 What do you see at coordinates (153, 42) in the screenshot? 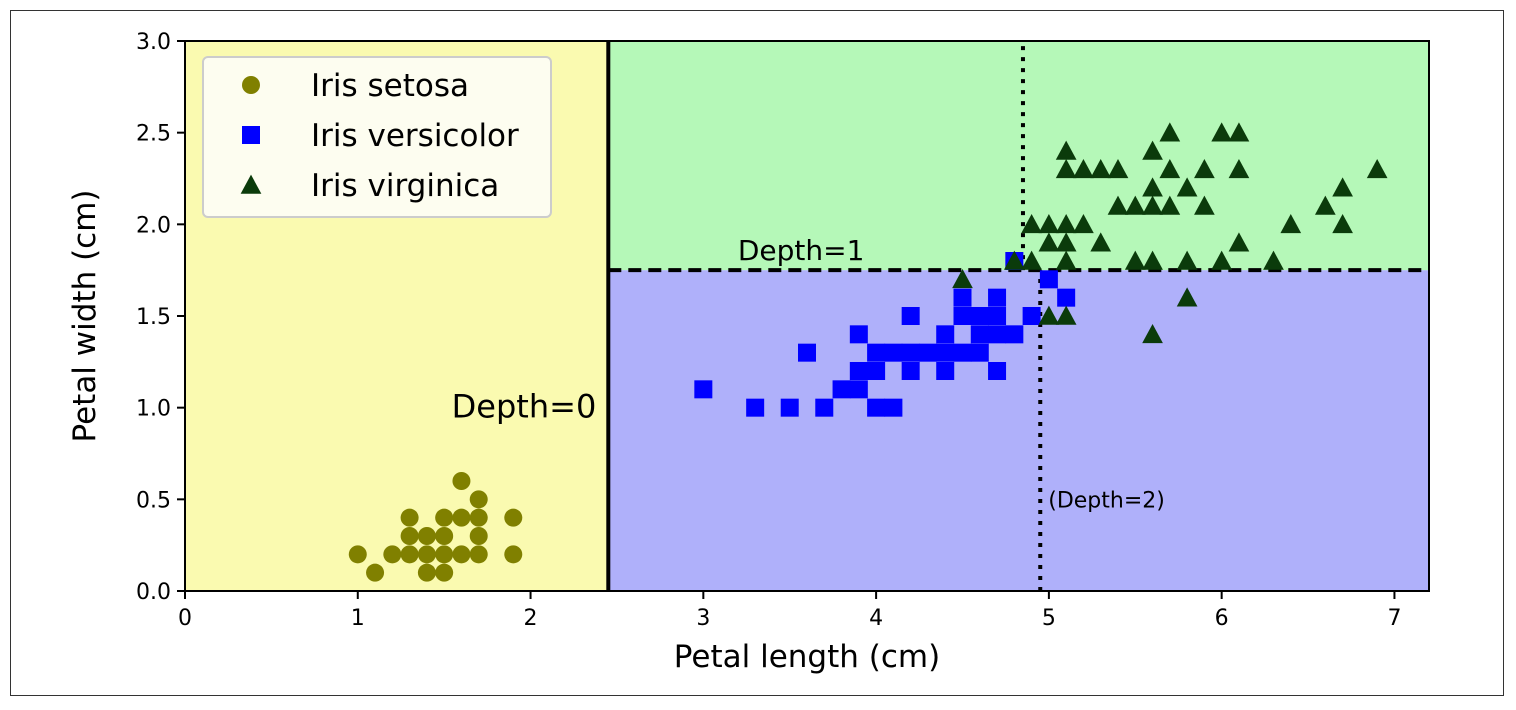
I see `y-tick-label: 3.0` at bounding box center [153, 42].